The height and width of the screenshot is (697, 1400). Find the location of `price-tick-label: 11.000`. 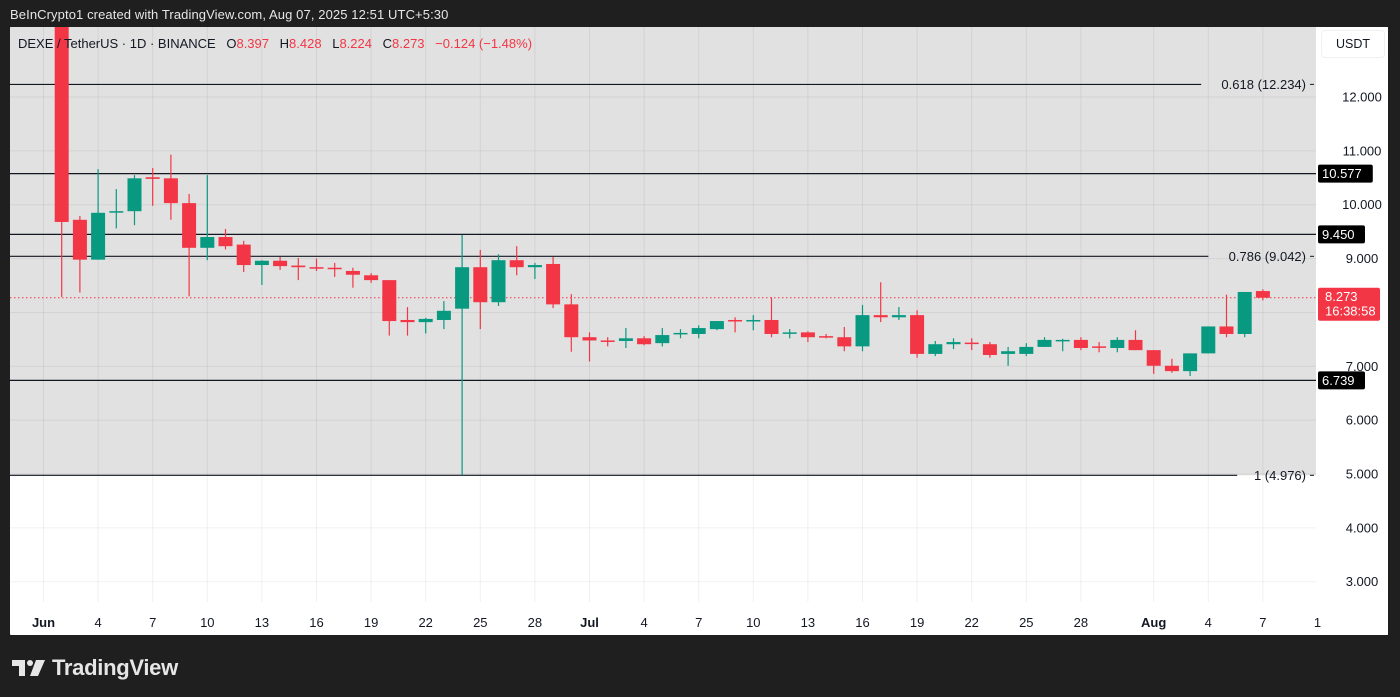

price-tick-label: 11.000 is located at coordinates (1362, 150).